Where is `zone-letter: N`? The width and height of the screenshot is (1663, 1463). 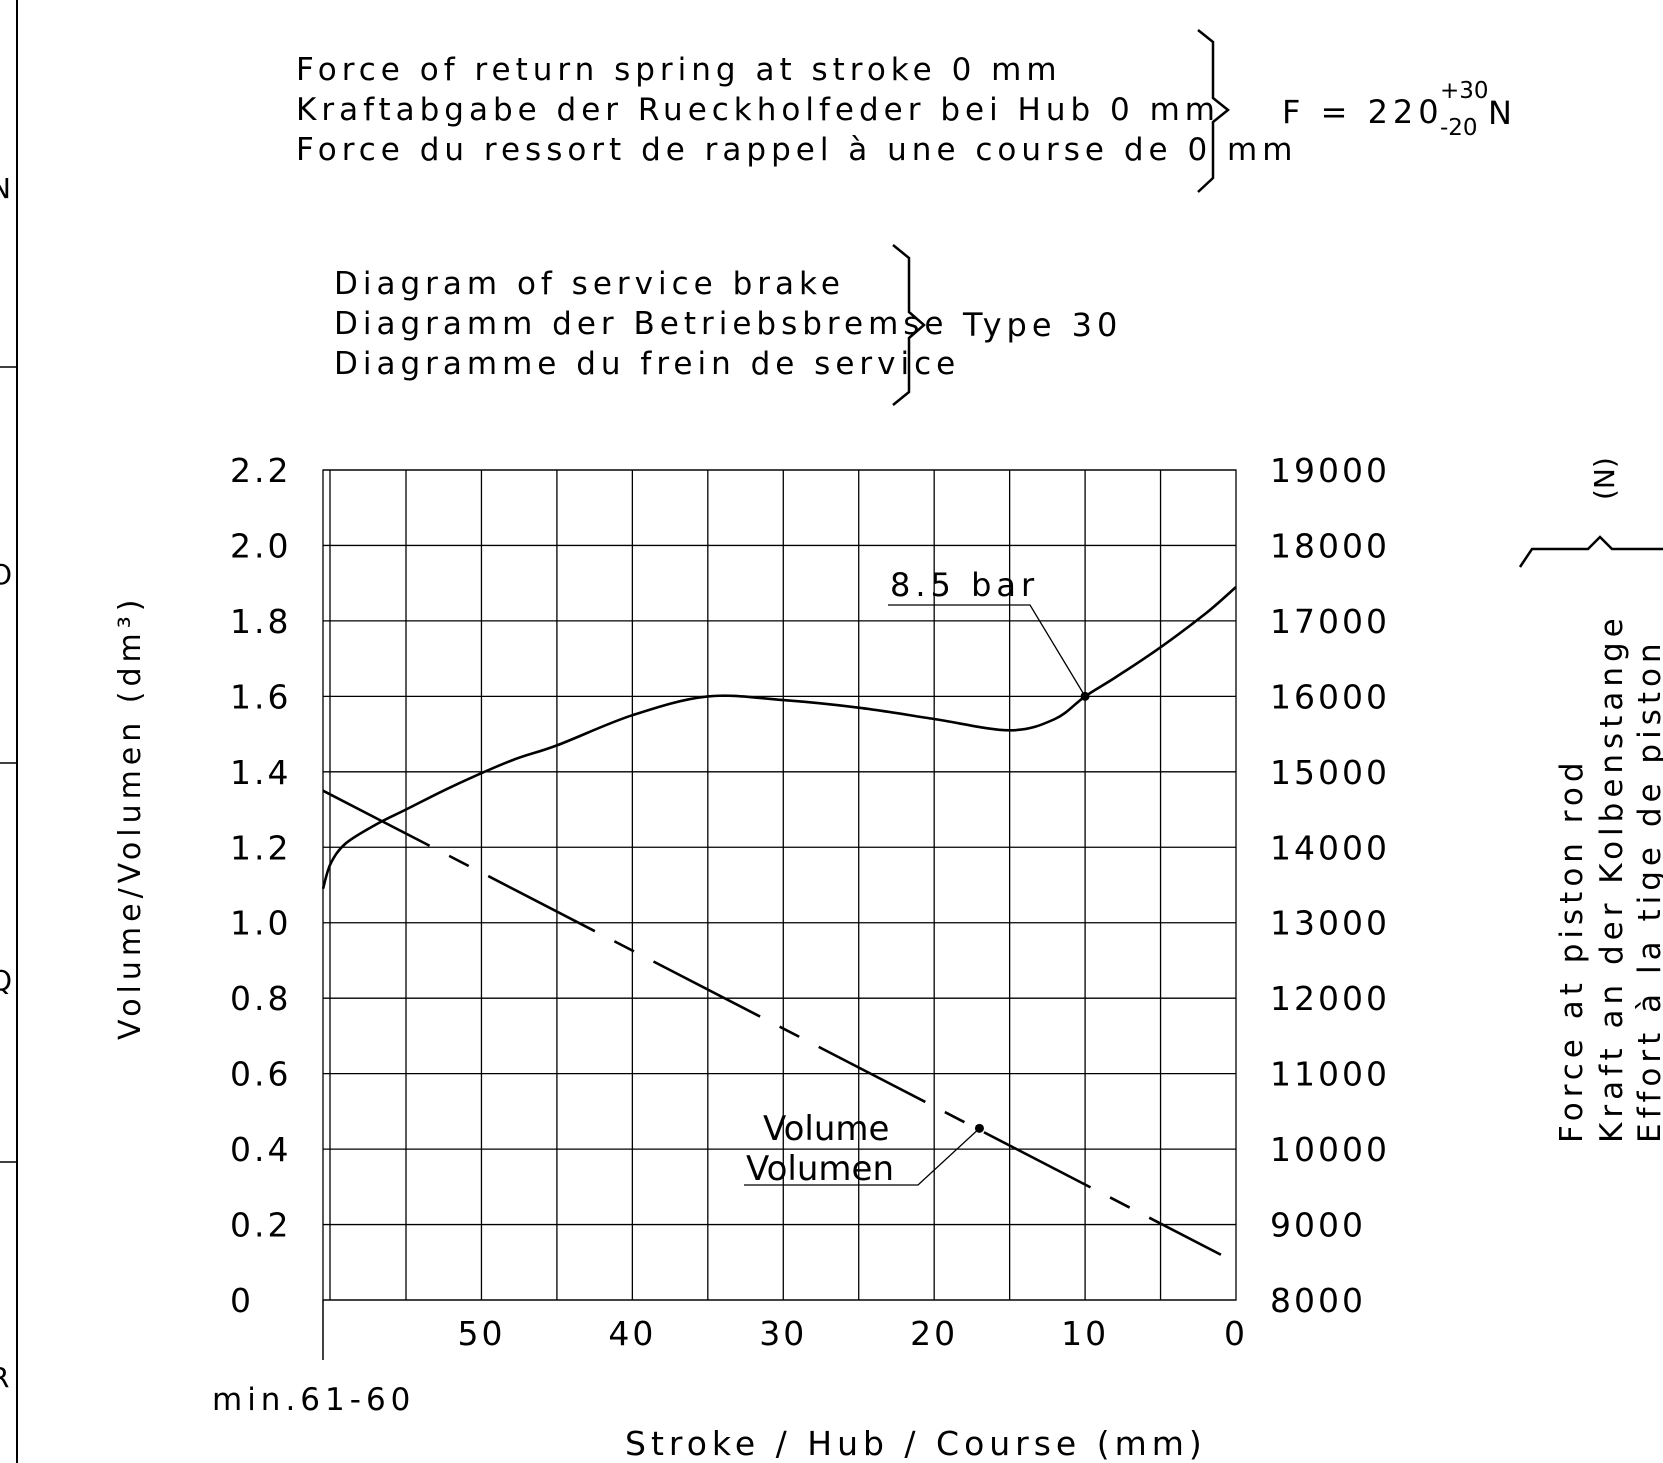
zone-letter: N is located at coordinates (5, 188).